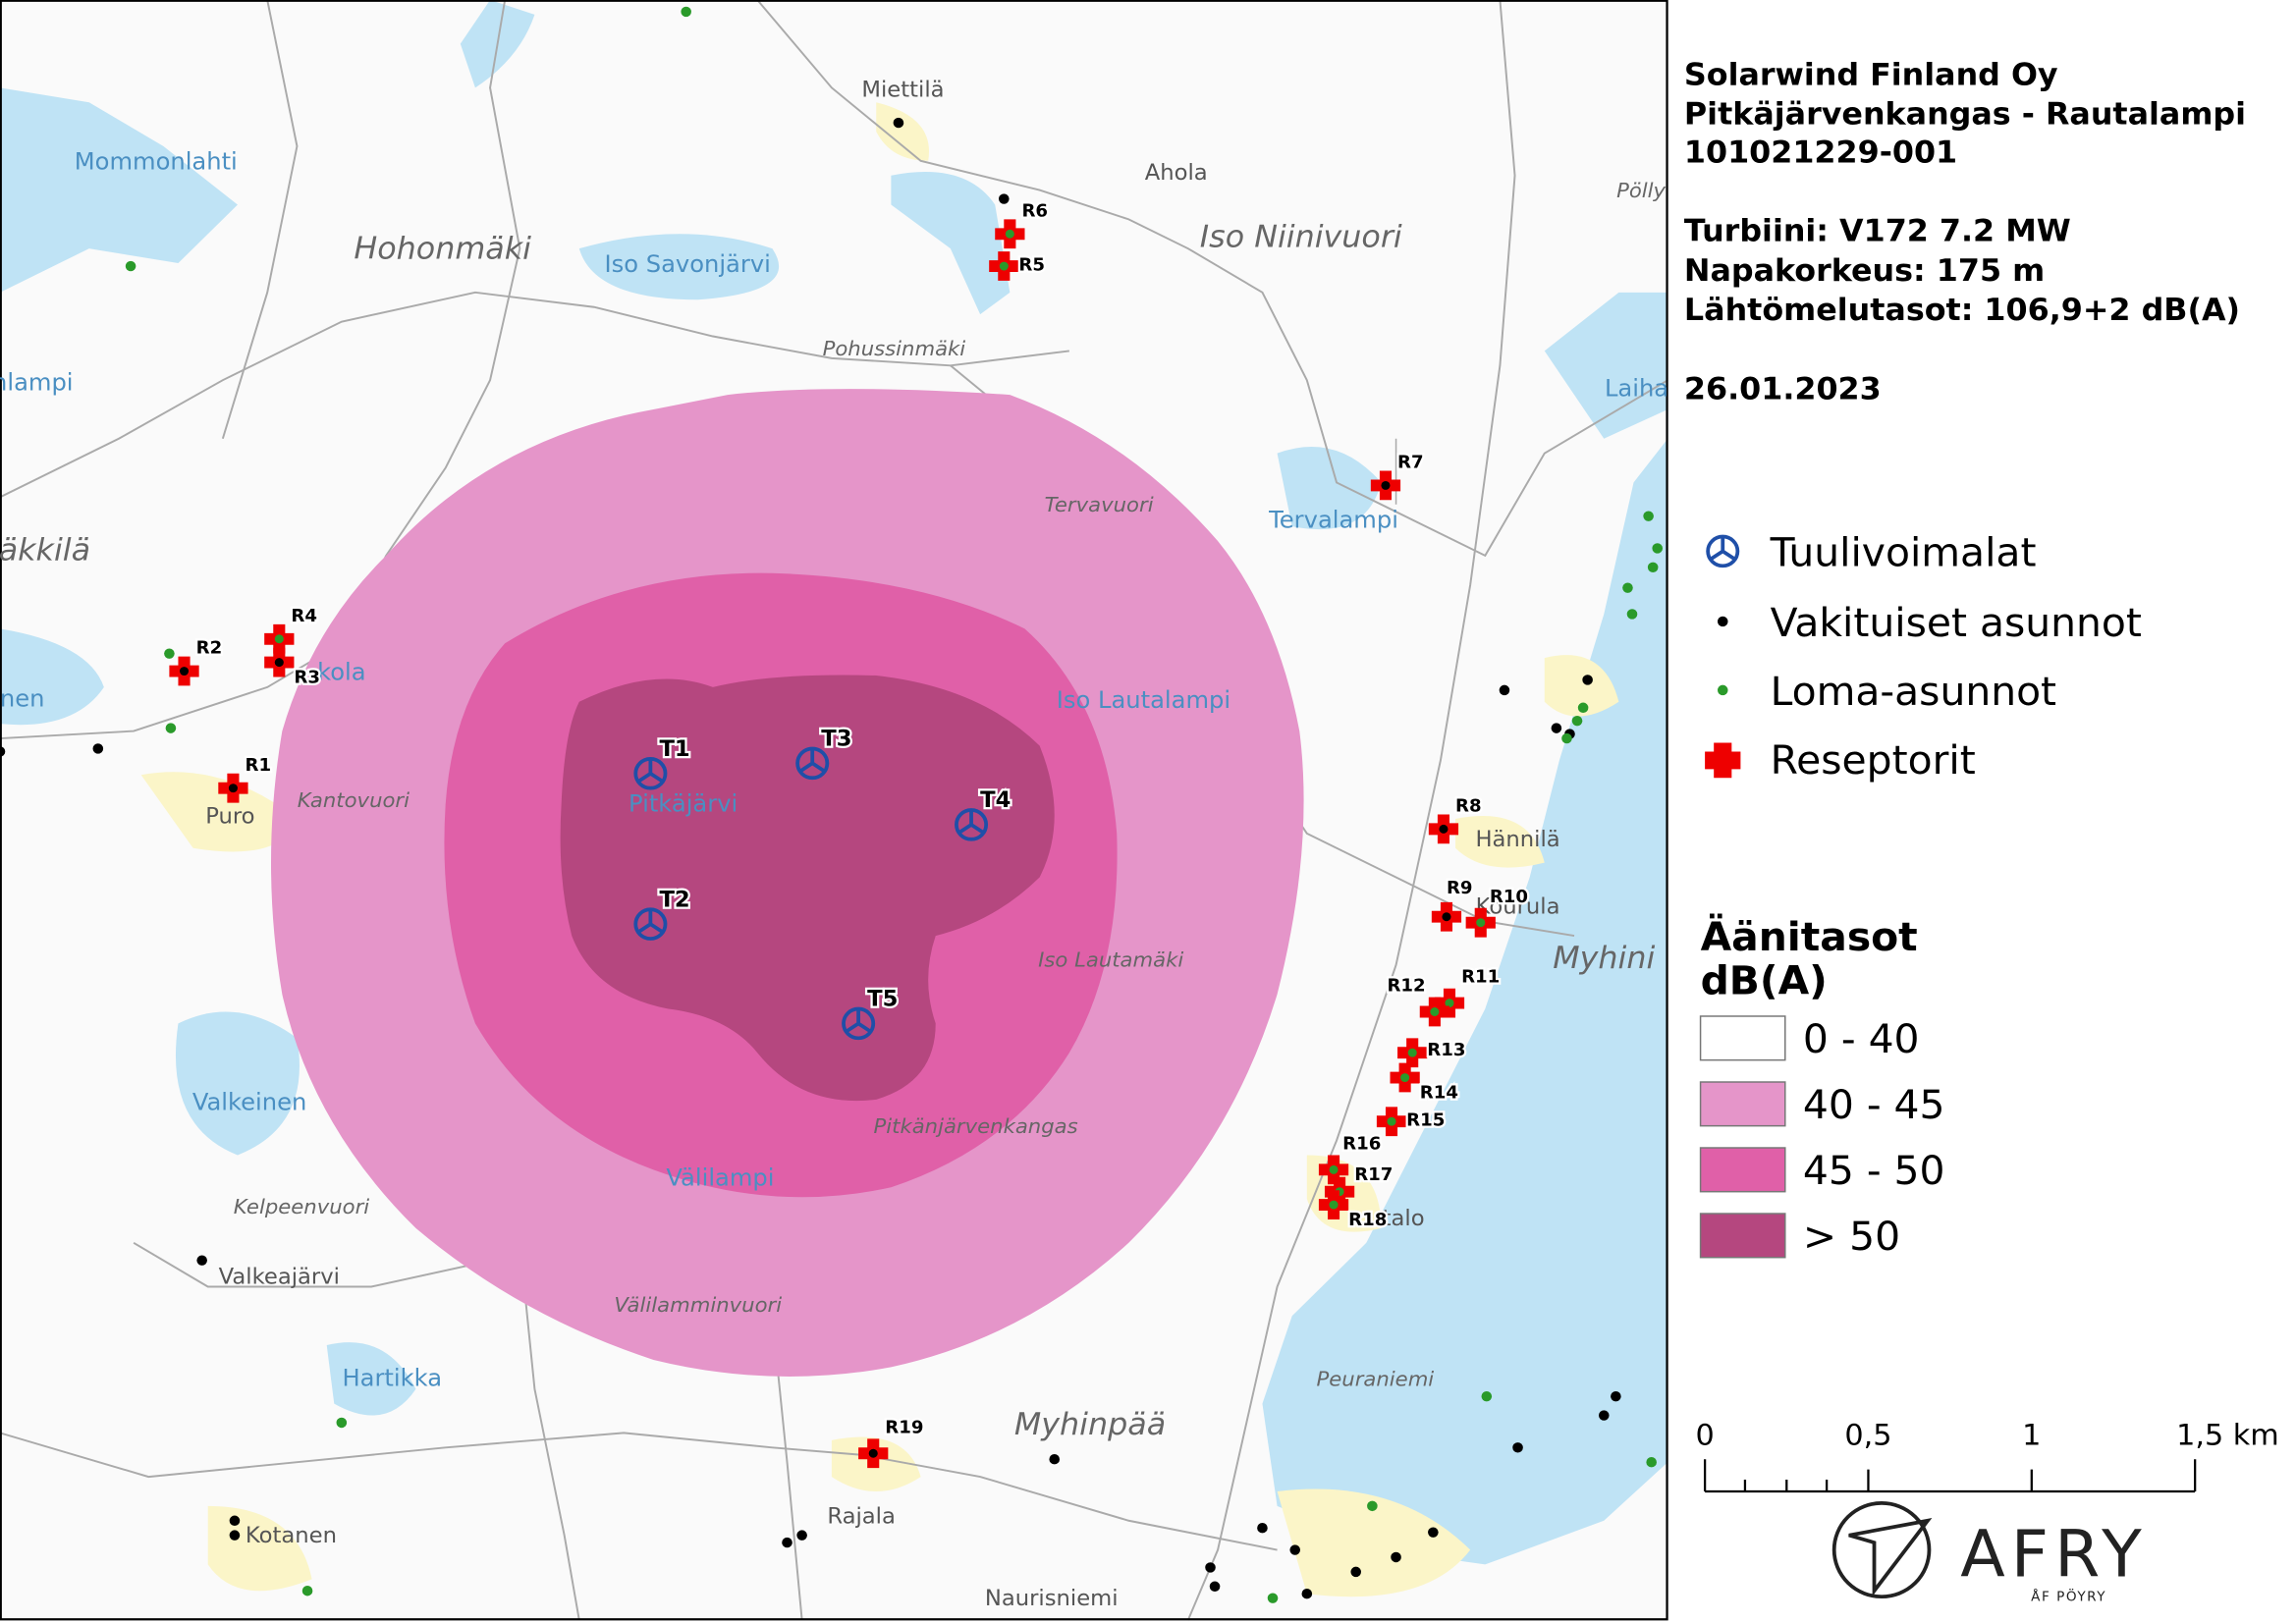 This screenshot has width=2296, height=1623. Describe the element at coordinates (674, 899) in the screenshot. I see `turbine-label: T2` at that location.